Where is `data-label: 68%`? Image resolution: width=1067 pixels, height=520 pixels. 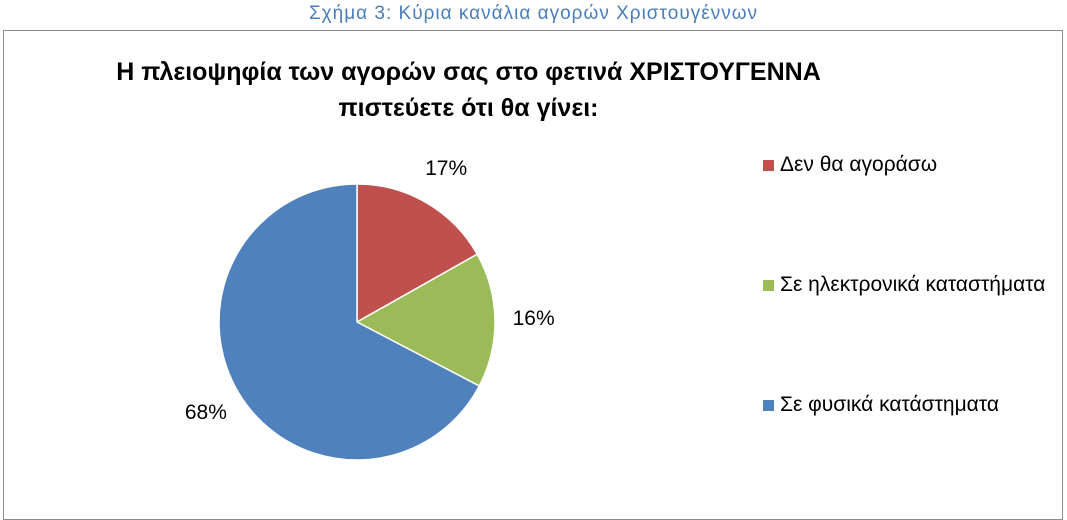 data-label: 68% is located at coordinates (206, 412).